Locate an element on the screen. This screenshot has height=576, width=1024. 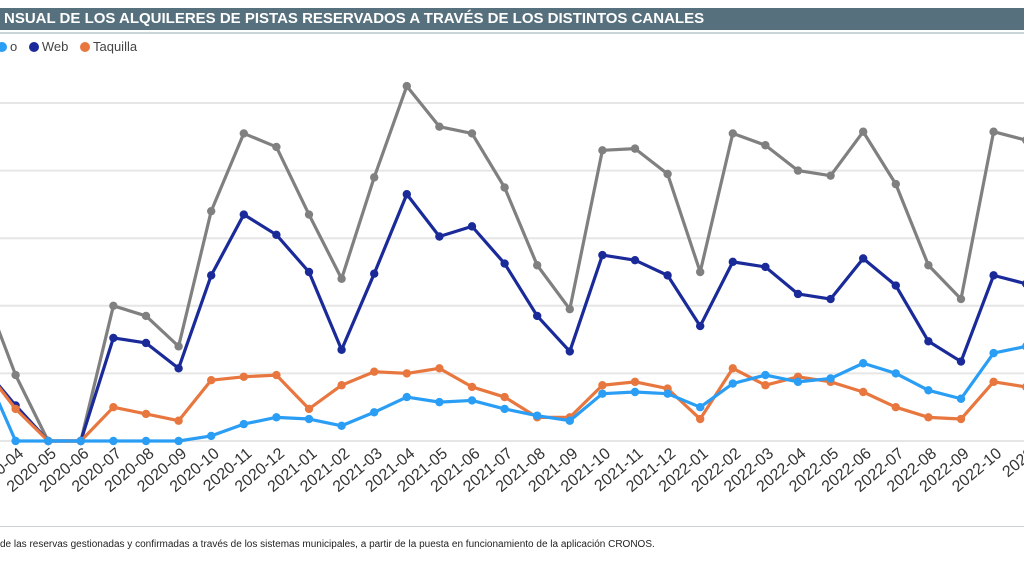
legend-item-web: Web is located at coordinates (48, 46).